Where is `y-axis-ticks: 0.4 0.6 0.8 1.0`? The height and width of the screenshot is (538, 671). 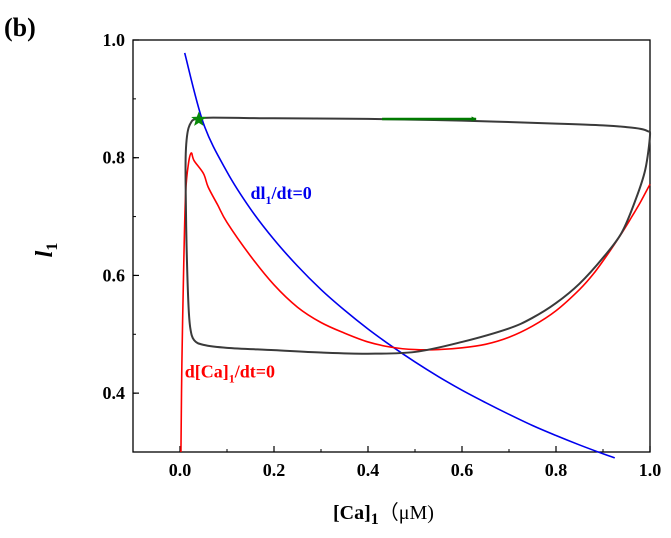 y-axis-ticks: 0.4 0.6 0.8 1.0 is located at coordinates (121, 241).